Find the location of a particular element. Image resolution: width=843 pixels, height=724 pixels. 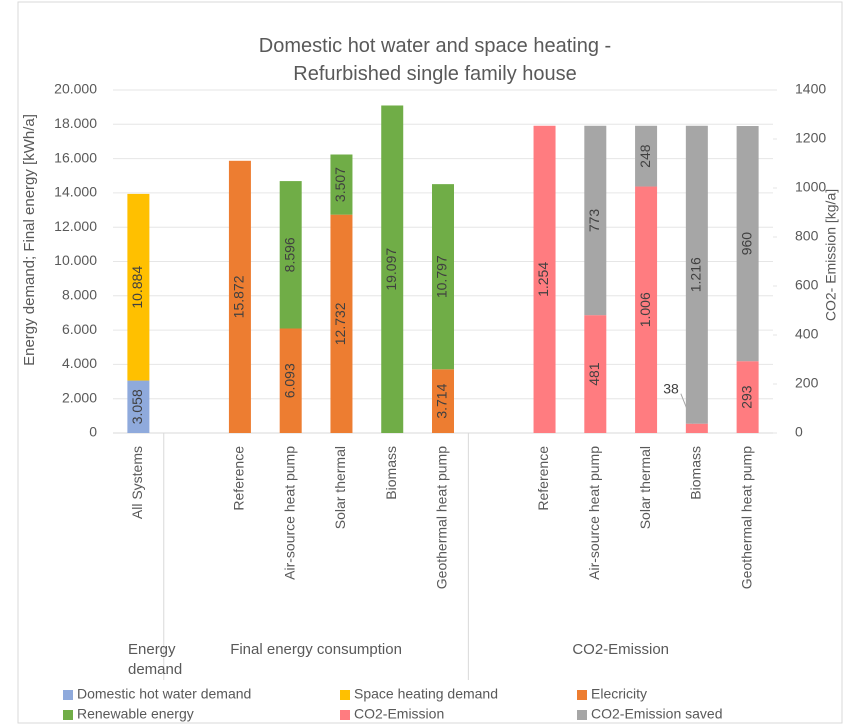

value-label: 248 is located at coordinates (645, 156).